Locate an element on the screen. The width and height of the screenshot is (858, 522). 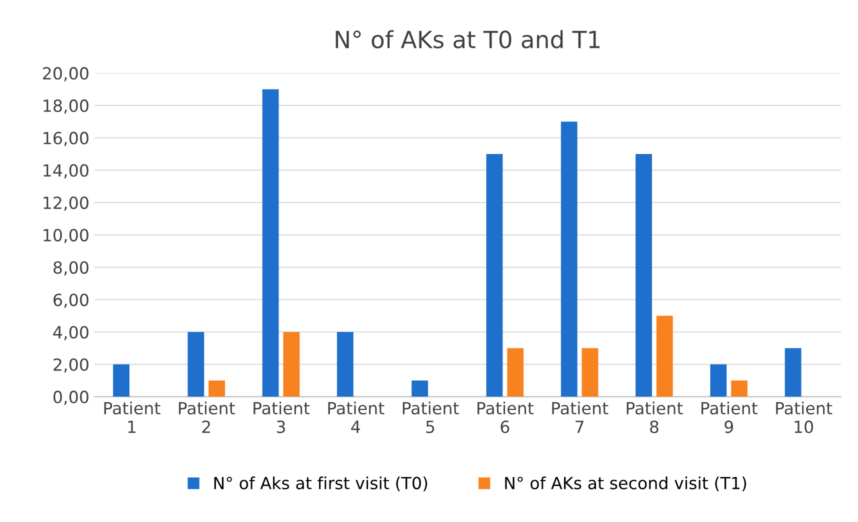
x-tick-label: Patient 8 is located at coordinates (654, 418).